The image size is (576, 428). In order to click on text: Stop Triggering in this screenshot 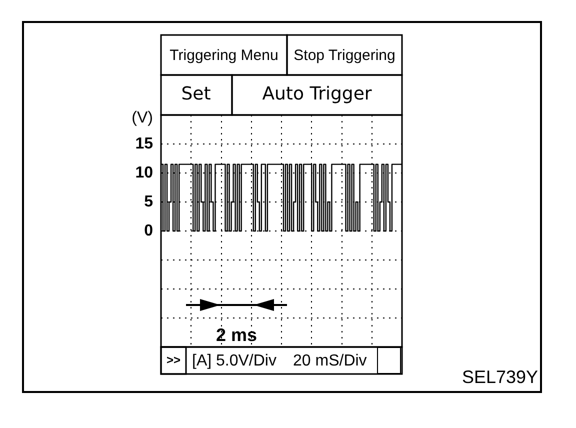, I will do `click(345, 55)`.